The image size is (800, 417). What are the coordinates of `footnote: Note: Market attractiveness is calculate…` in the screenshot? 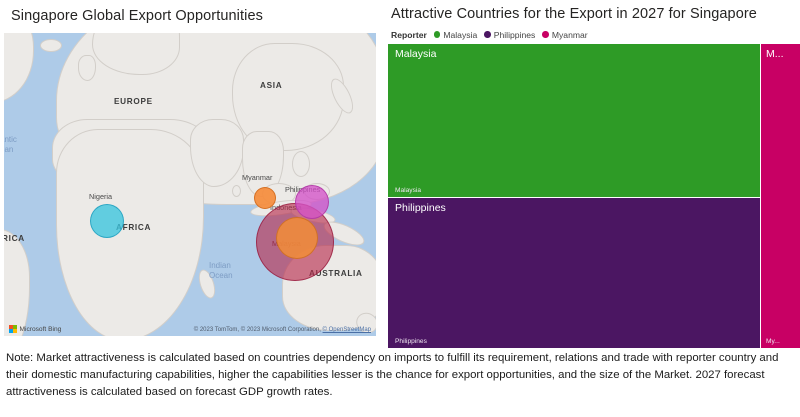 It's located at (392, 375).